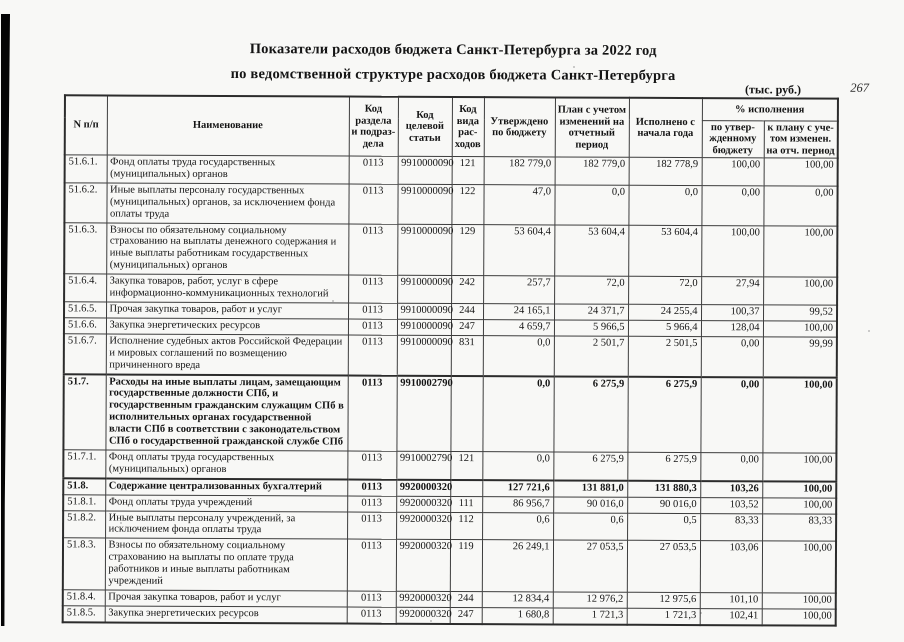 The width and height of the screenshot is (904, 642). I want to click on cell-executed: 72,0, so click(665, 290).